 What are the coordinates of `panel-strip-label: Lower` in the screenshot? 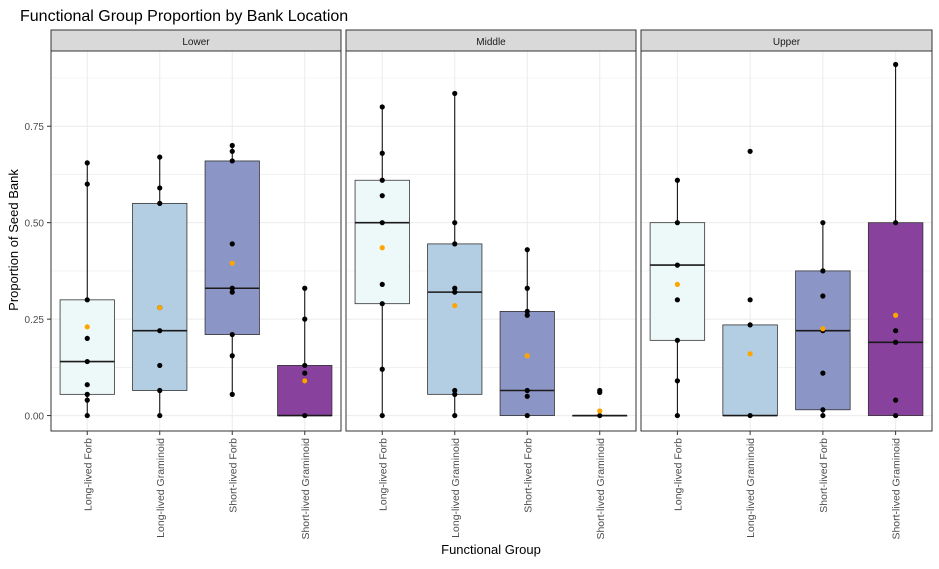 It's located at (196, 42).